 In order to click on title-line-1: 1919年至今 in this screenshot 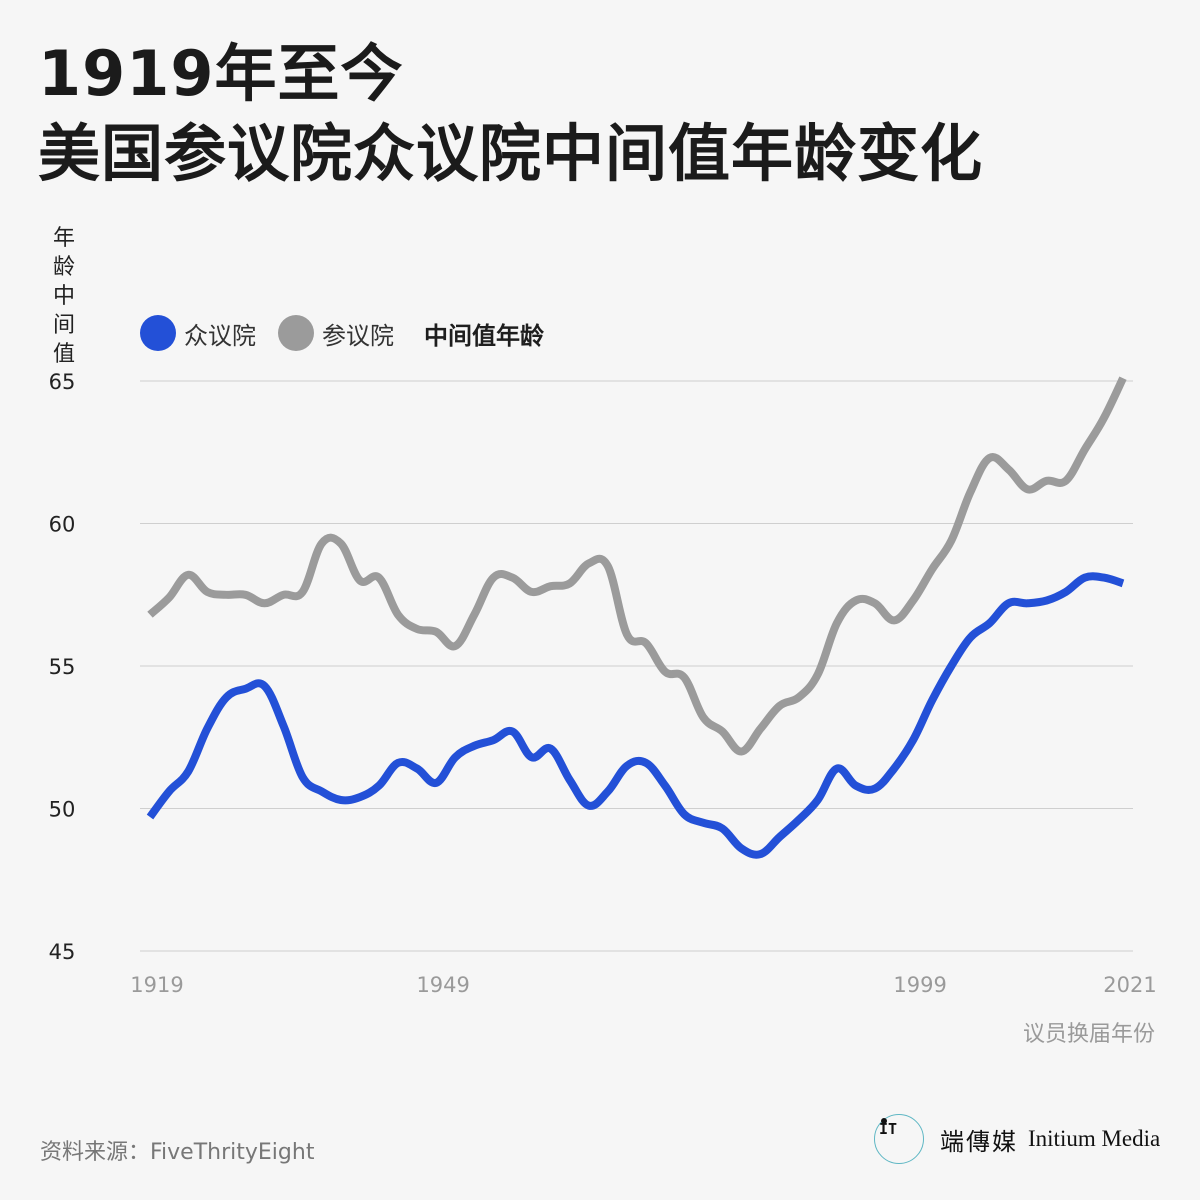, I will do `click(221, 73)`.